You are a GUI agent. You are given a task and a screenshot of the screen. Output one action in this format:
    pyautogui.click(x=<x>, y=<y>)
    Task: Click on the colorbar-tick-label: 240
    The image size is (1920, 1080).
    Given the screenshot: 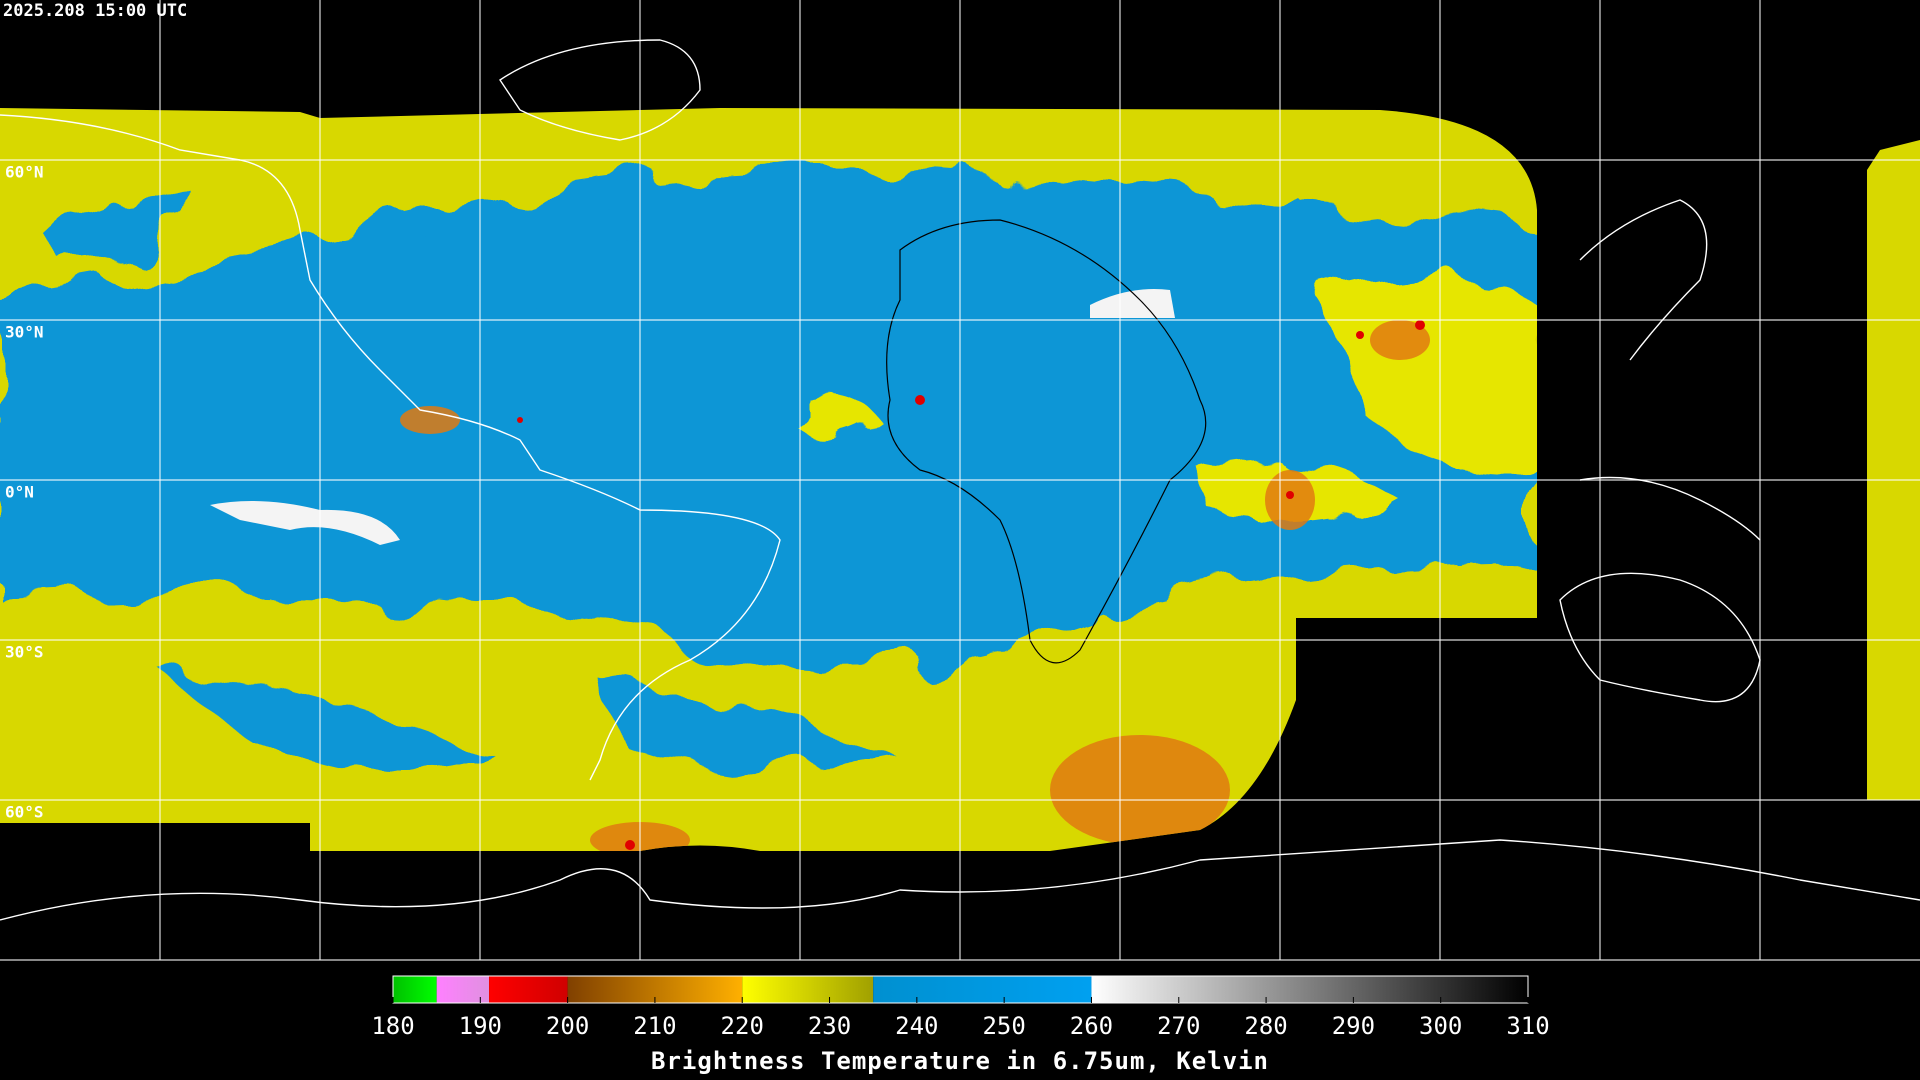 What is the action you would take?
    pyautogui.click(x=916, y=1026)
    